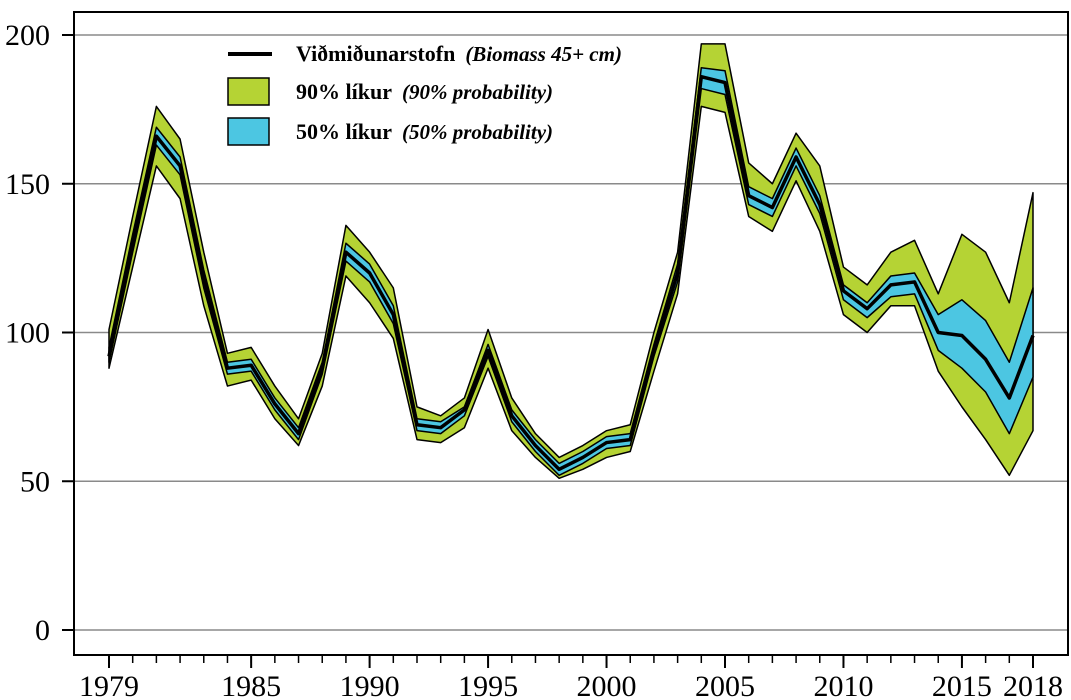 The image size is (1071, 700). Describe the element at coordinates (42, 630) in the screenshot. I see `y-tick-label: 0` at that location.